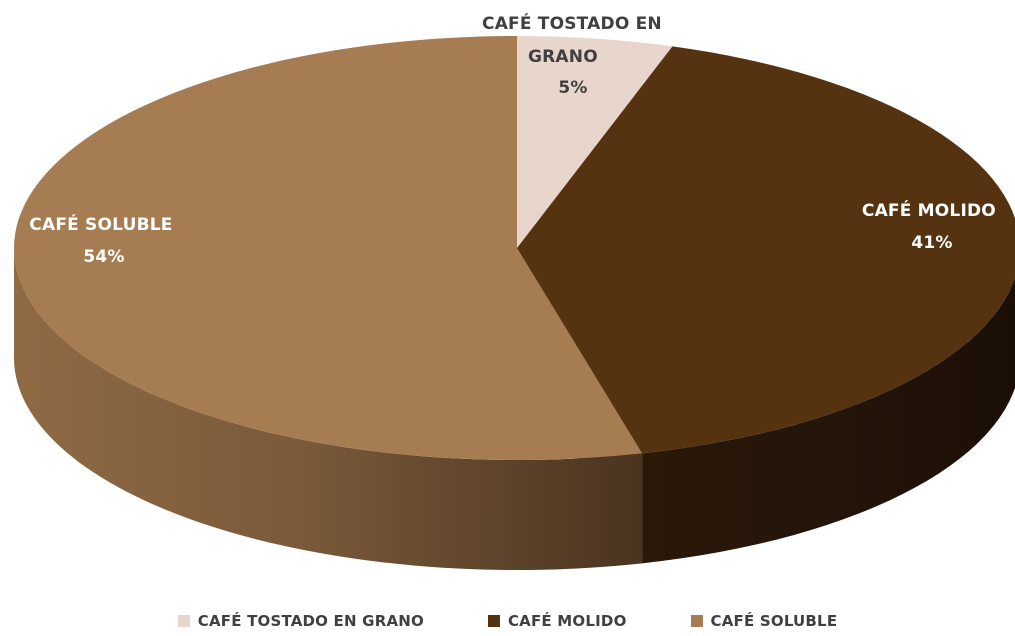  Describe the element at coordinates (572, 88) in the screenshot. I see `slice-label-tostado-value: 5%` at that location.